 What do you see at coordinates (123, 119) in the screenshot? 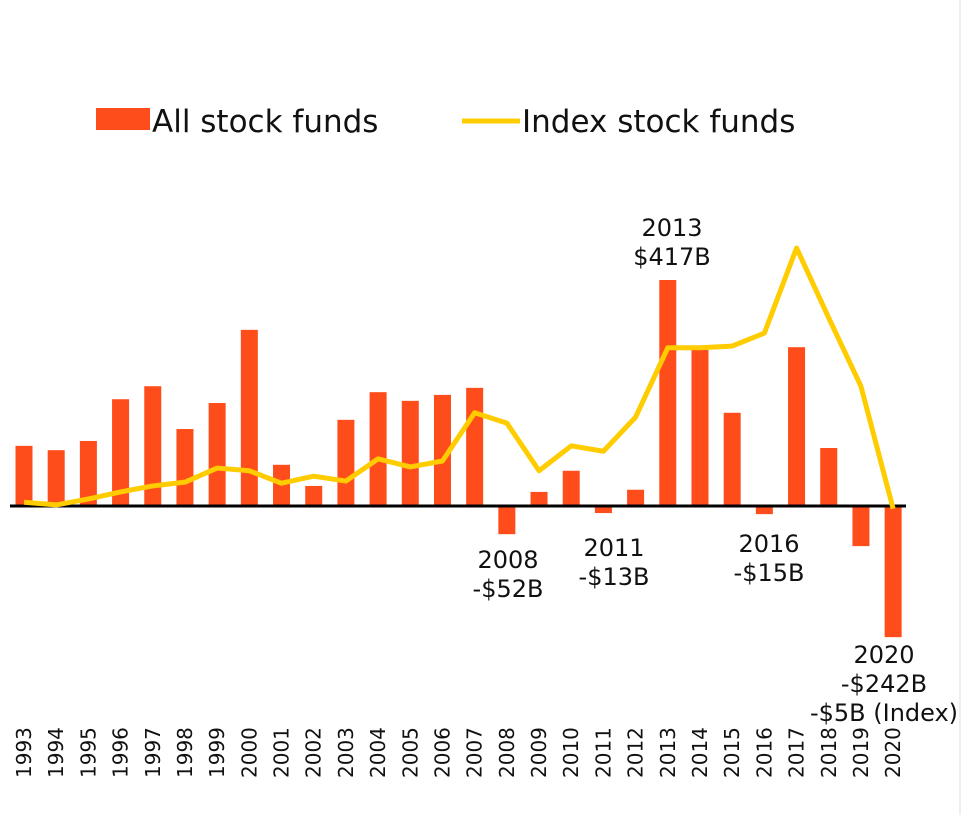
I see `legend-swatch` at bounding box center [123, 119].